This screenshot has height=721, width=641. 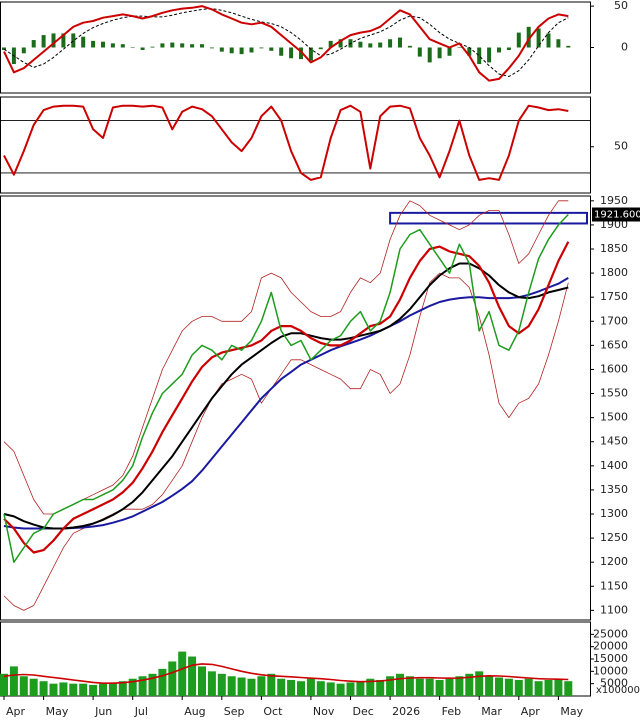 What do you see at coordinates (610, 646) in the screenshot?
I see `y-tick-label: 20000` at bounding box center [610, 646].